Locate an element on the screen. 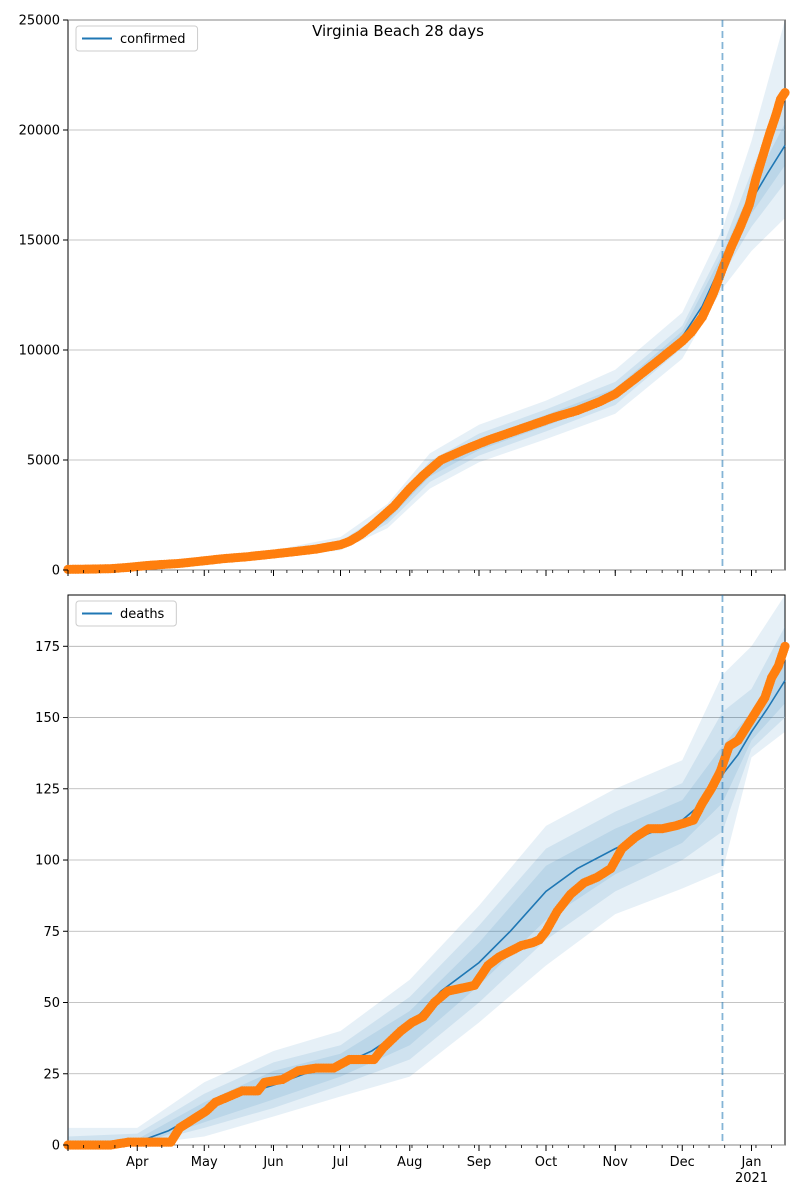  x-tick-label: Aug is located at coordinates (409, 1162).